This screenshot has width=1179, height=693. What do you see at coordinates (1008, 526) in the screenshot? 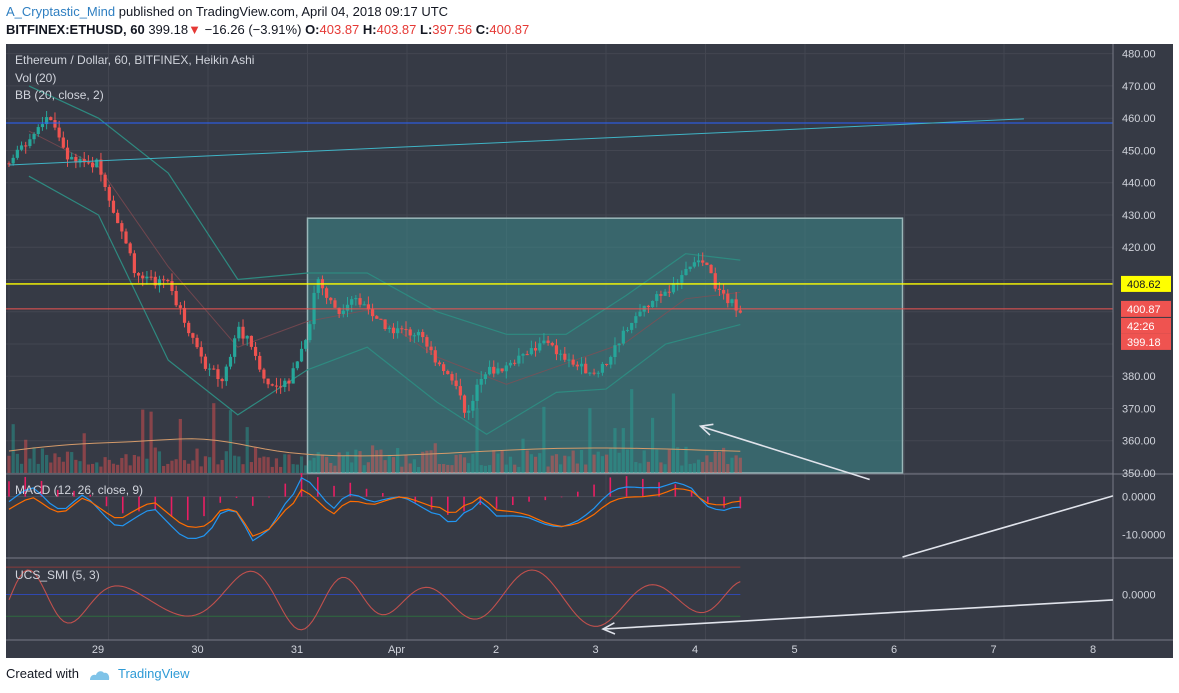
I see `macd-trend-arrow` at bounding box center [1008, 526].